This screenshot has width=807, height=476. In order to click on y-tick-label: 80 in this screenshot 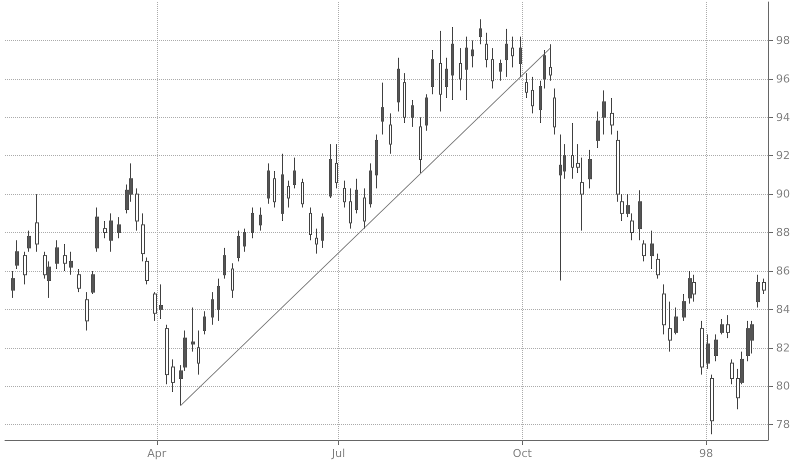, I will do `click(783, 386)`.